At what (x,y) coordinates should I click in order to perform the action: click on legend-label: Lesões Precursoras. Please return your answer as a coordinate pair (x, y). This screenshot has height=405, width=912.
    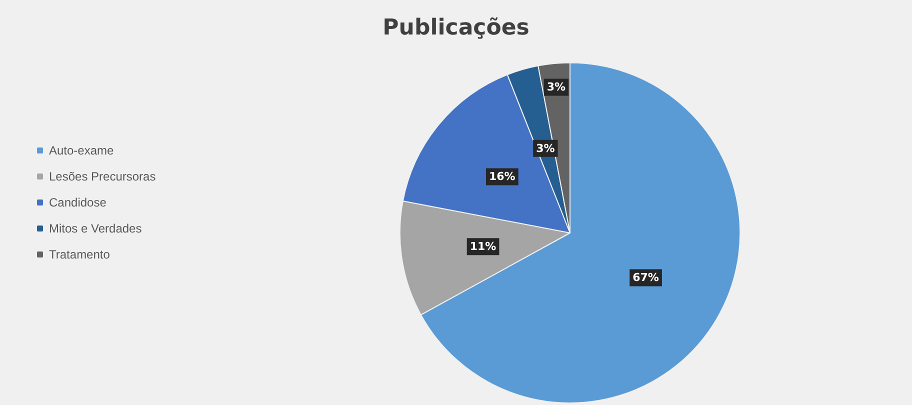
    Looking at the image, I should click on (102, 177).